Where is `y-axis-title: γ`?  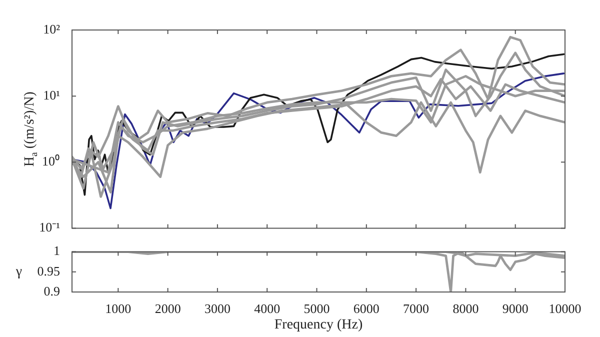 y-axis-title: γ is located at coordinates (18, 272).